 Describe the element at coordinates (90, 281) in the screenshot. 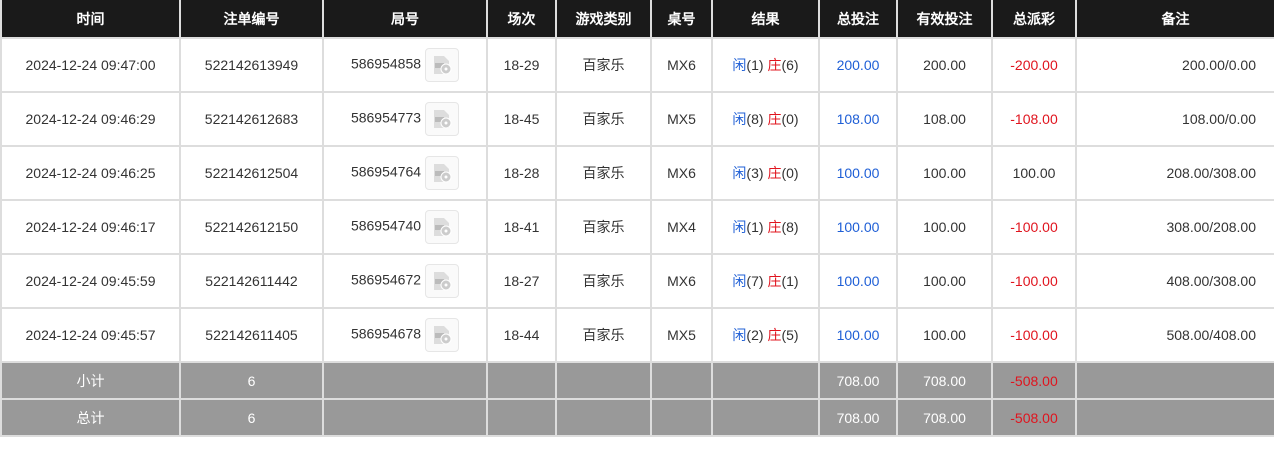

I see `time-cell: 2024-12-24 09:45:59` at that location.